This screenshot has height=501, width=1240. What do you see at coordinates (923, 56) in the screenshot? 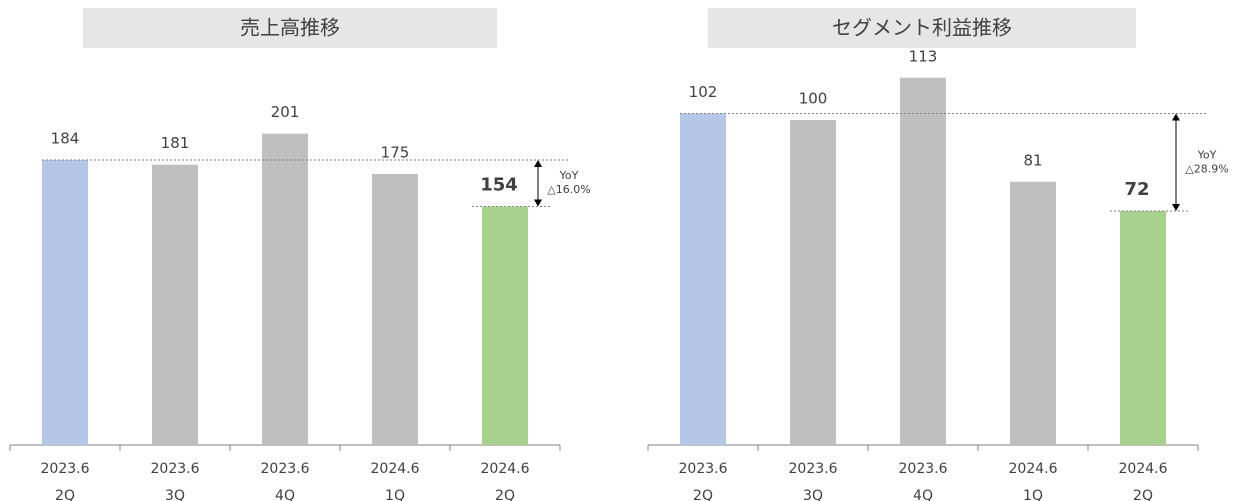
I see `value-label: 113` at bounding box center [923, 56].